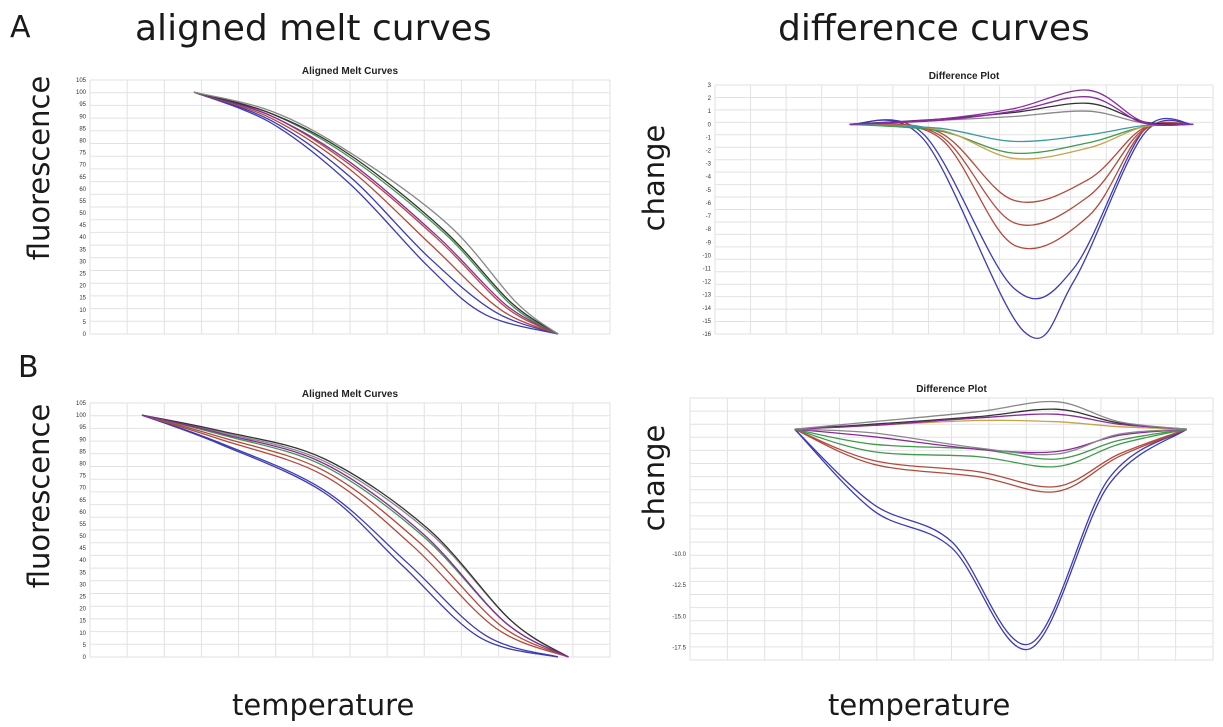 The image size is (1223, 727). What do you see at coordinates (679, 555) in the screenshot?
I see `y-tick-label: -10.0` at bounding box center [679, 555].